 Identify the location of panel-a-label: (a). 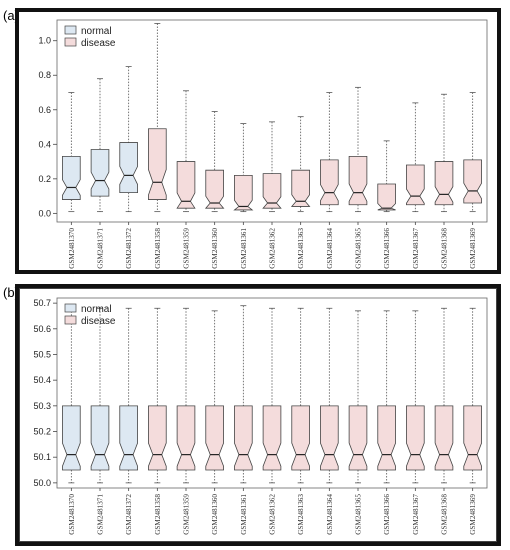
(11, 15).